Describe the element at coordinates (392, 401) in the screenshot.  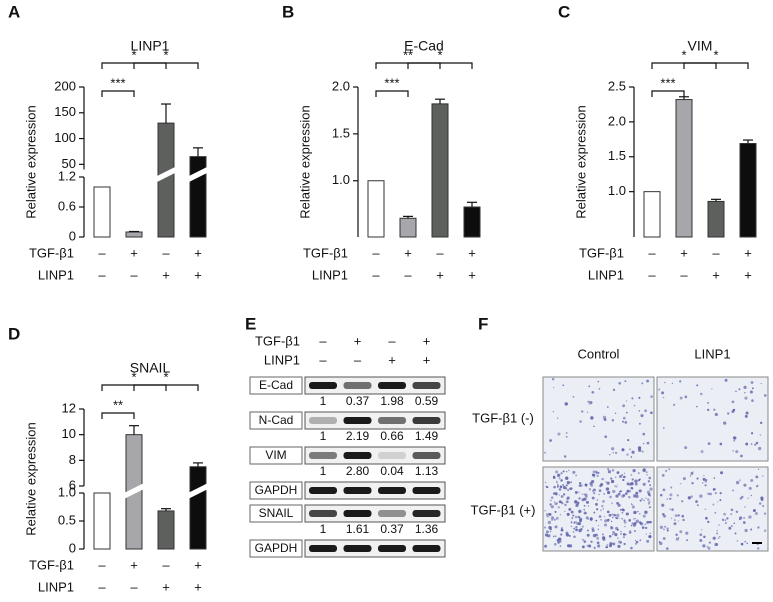
I see `band-quant: 1.98` at that location.